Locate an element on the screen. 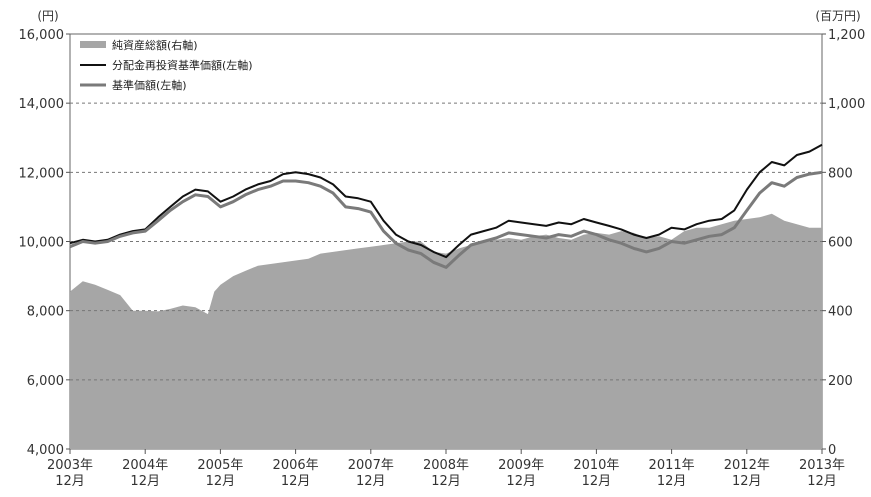  x-tick-year-label: 2011年 is located at coordinates (672, 465).